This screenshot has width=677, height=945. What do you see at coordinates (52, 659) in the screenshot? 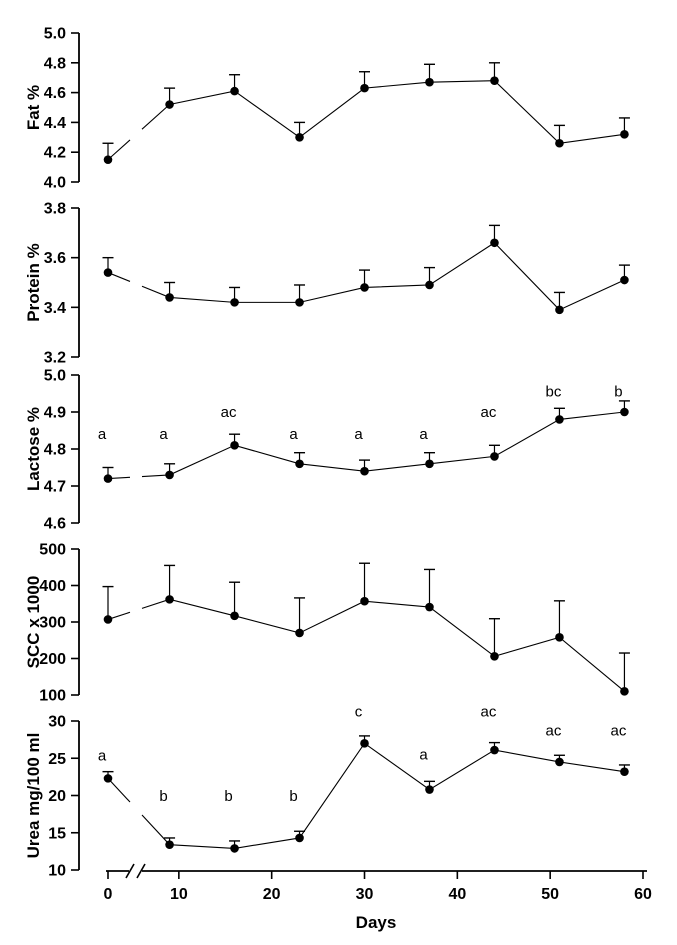
I see `y-tick-label: 200` at bounding box center [52, 659].